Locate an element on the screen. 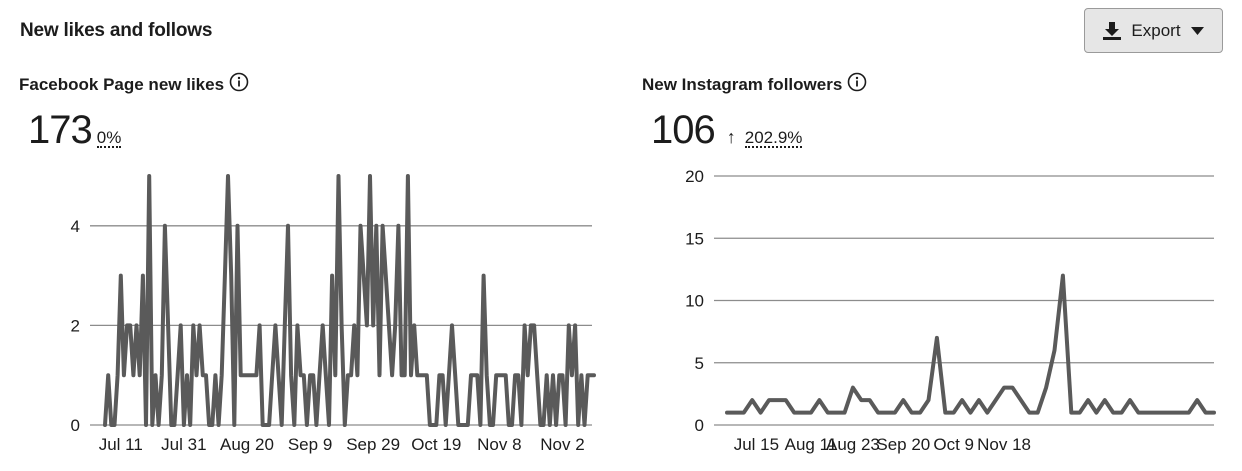 The image size is (1242, 471). ig-y-tick-label: 10 is located at coordinates (694, 301).